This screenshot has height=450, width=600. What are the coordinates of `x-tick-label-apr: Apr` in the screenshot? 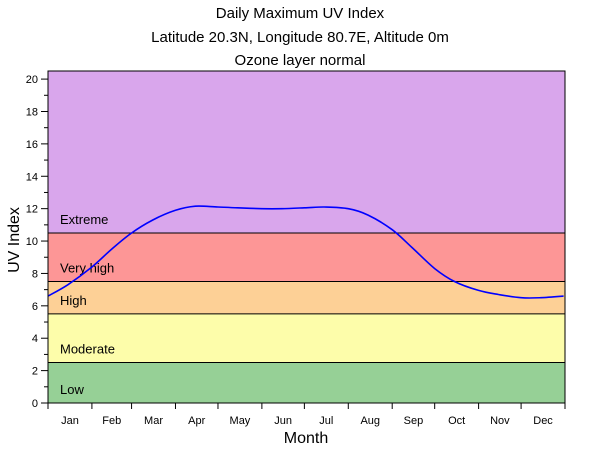 It's located at (196, 421).